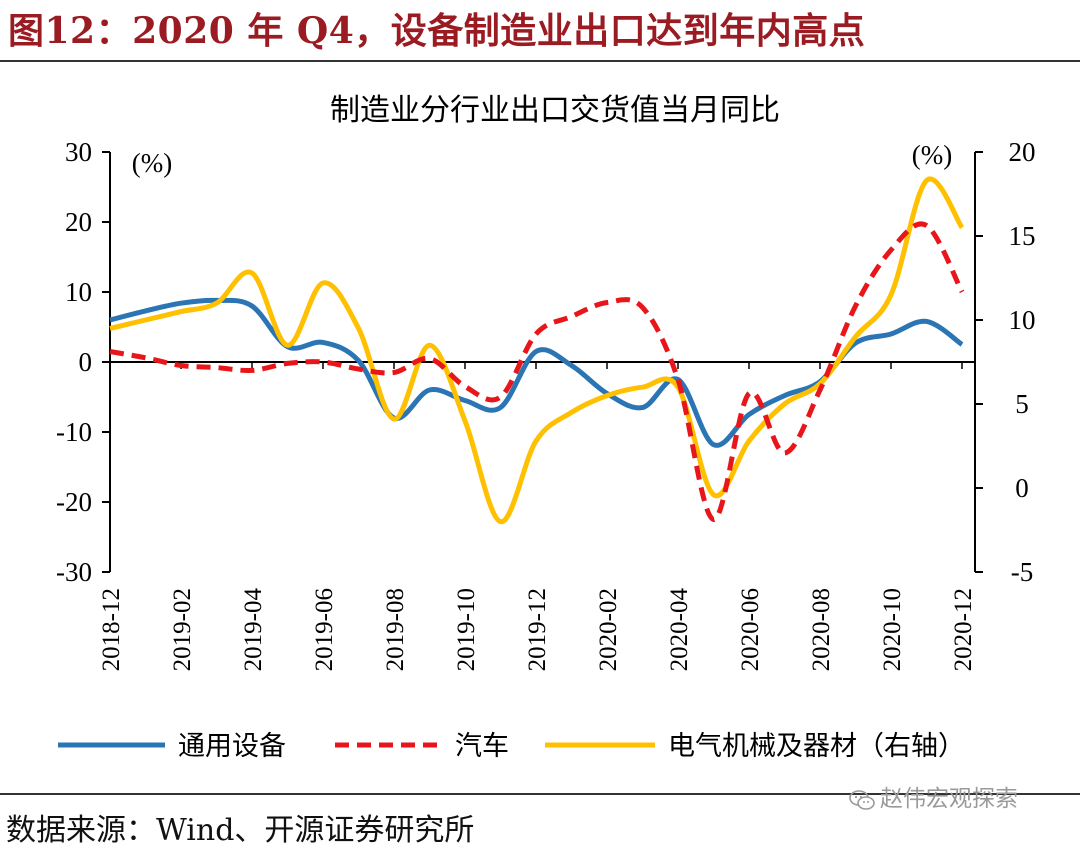  What do you see at coordinates (253, 630) in the screenshot?
I see `x-tick-label: 2019-04` at bounding box center [253, 630].